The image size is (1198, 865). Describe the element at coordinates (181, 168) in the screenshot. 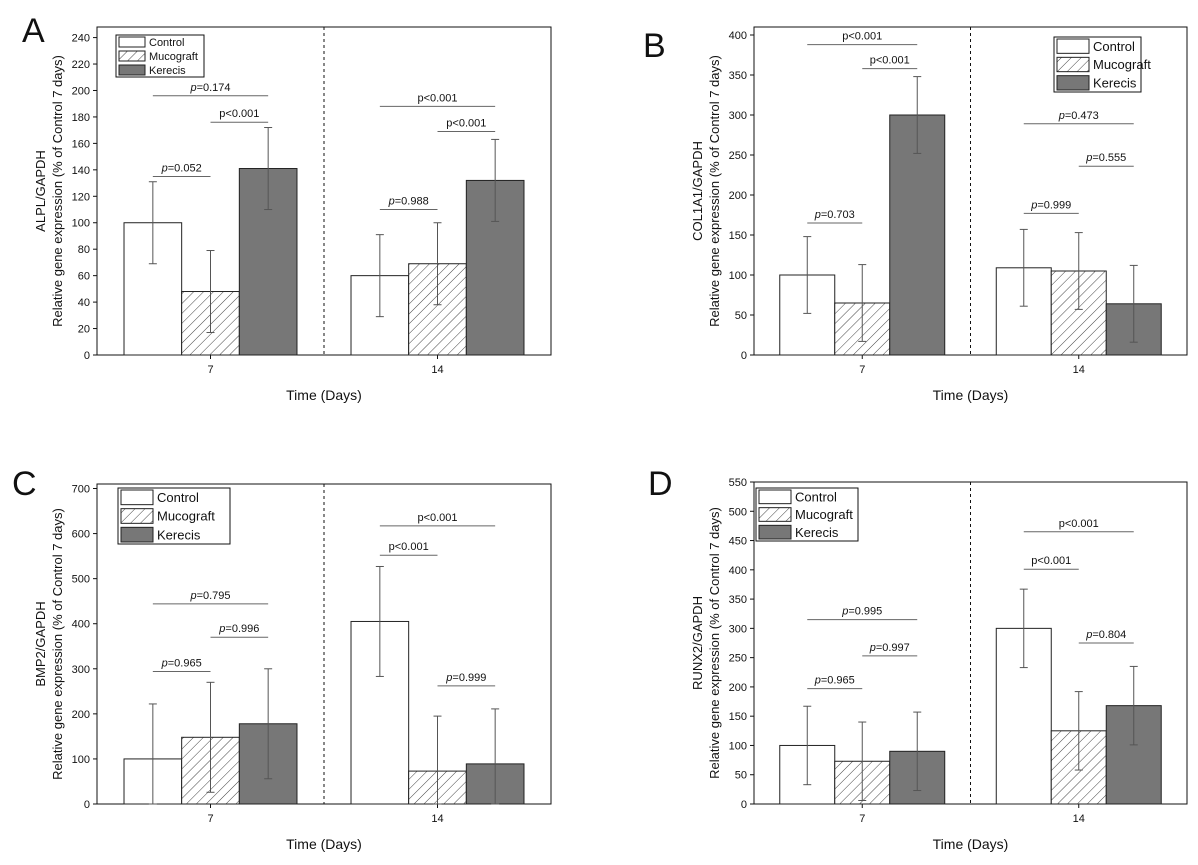

I see `p-value-label: p=0.052` at that location.